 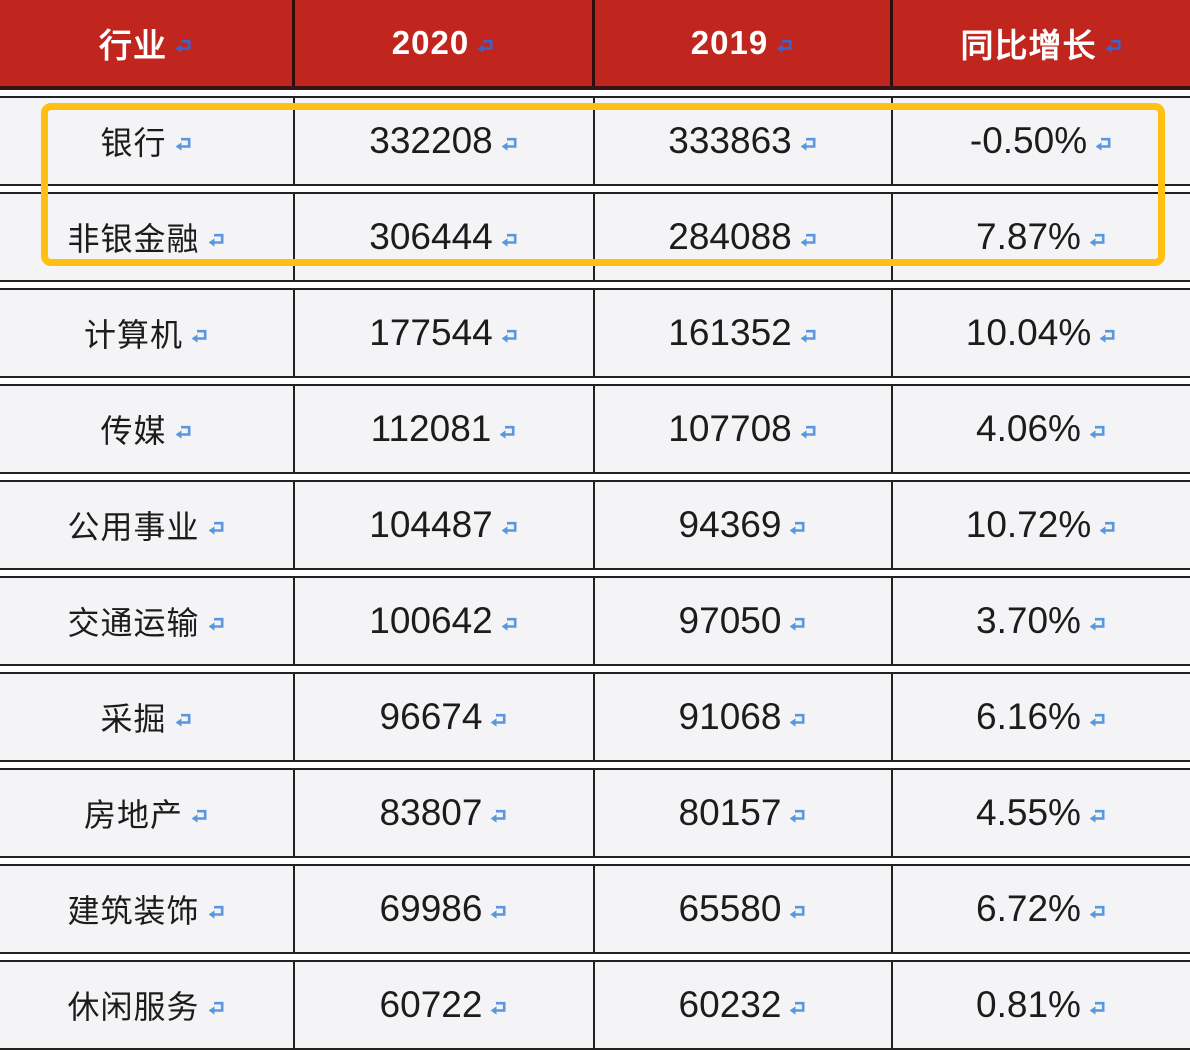 What do you see at coordinates (445, 717) in the screenshot?
I see `cell-2020-value: 96674` at bounding box center [445, 717].